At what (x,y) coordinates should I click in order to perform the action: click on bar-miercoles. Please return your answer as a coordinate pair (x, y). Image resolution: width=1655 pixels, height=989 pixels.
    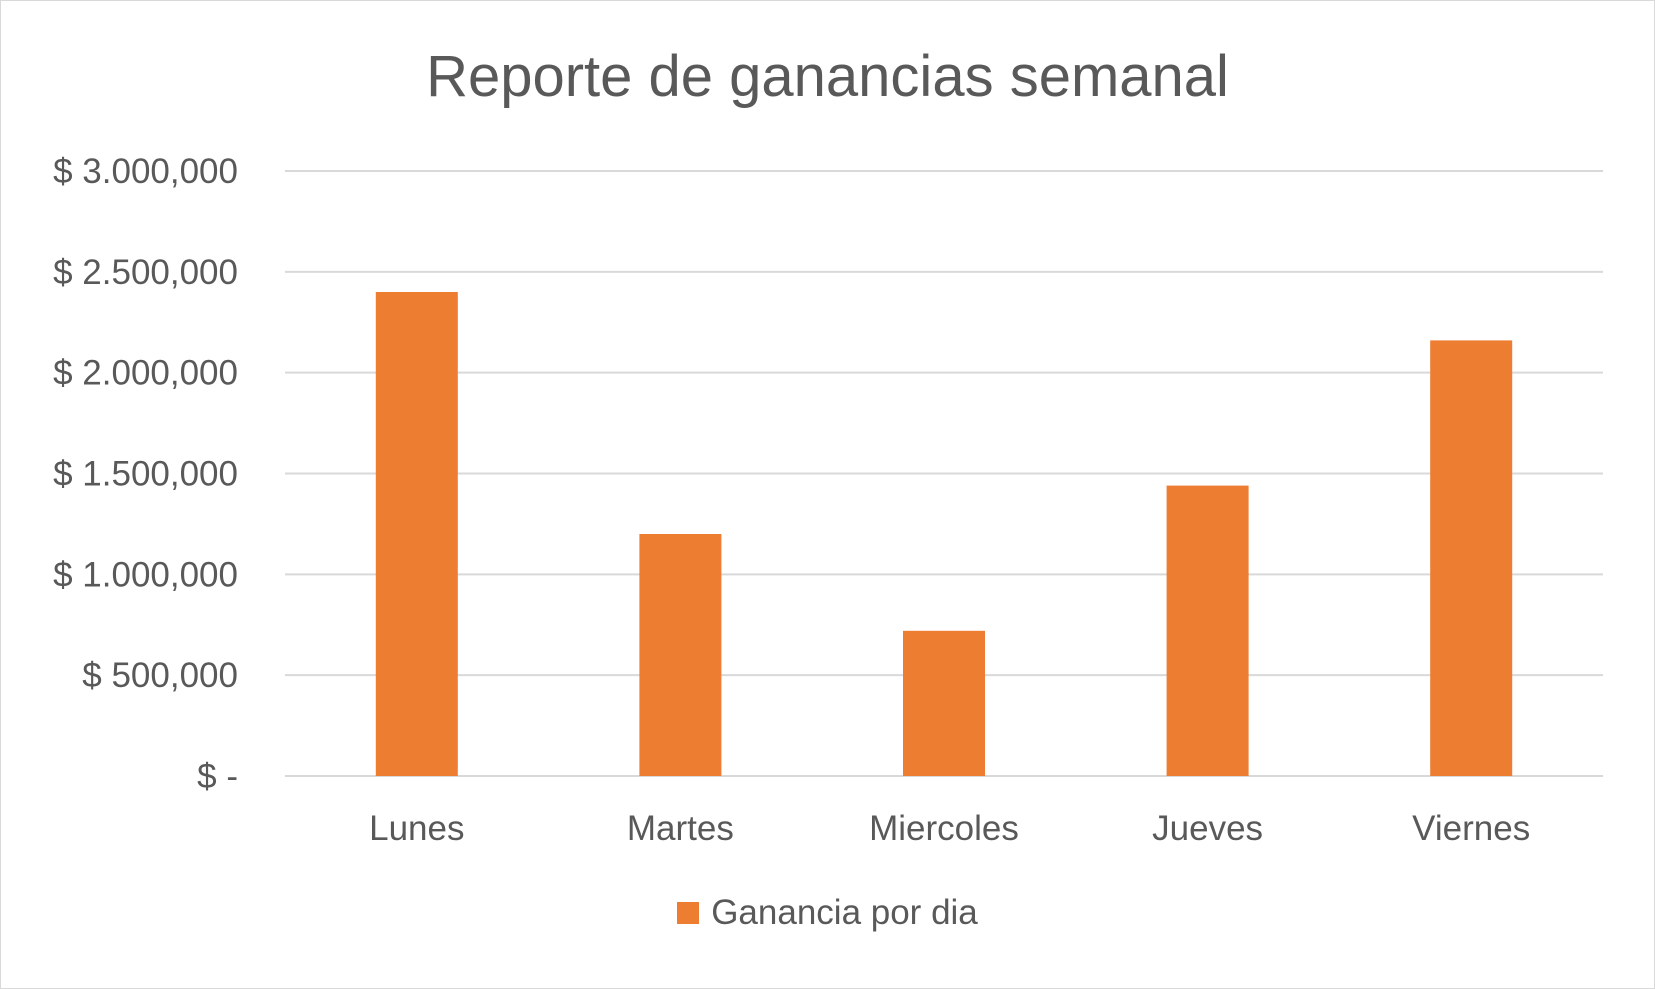
    Looking at the image, I should click on (944, 703).